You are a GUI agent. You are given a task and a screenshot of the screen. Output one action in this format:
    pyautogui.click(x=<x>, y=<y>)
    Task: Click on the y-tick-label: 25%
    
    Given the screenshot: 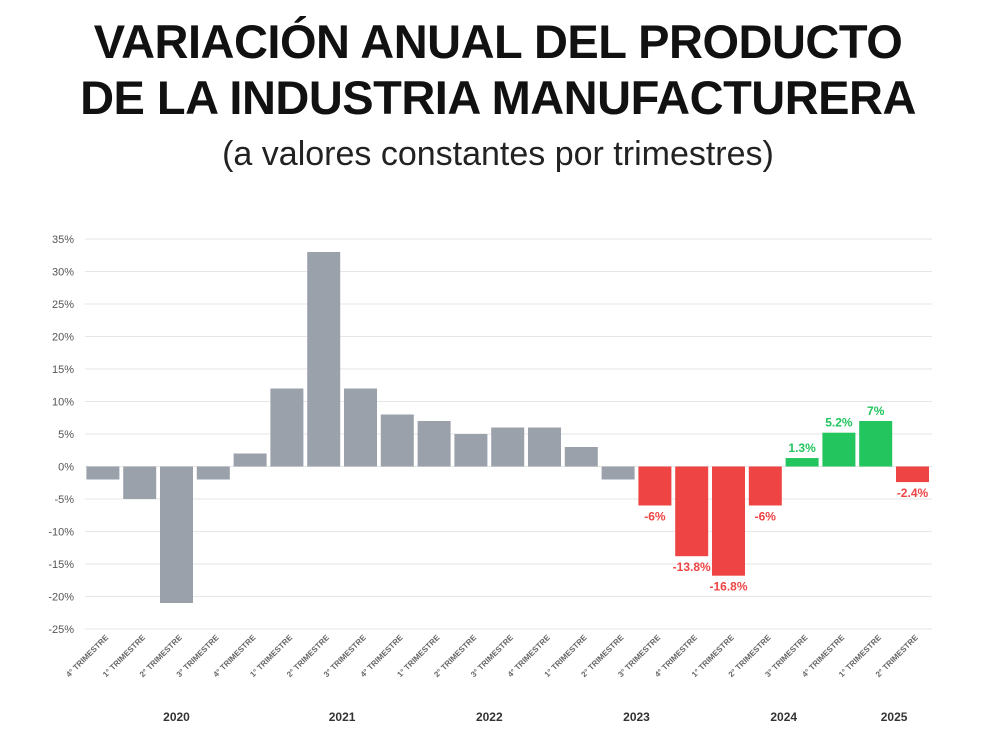 What is the action you would take?
    pyautogui.click(x=63, y=305)
    